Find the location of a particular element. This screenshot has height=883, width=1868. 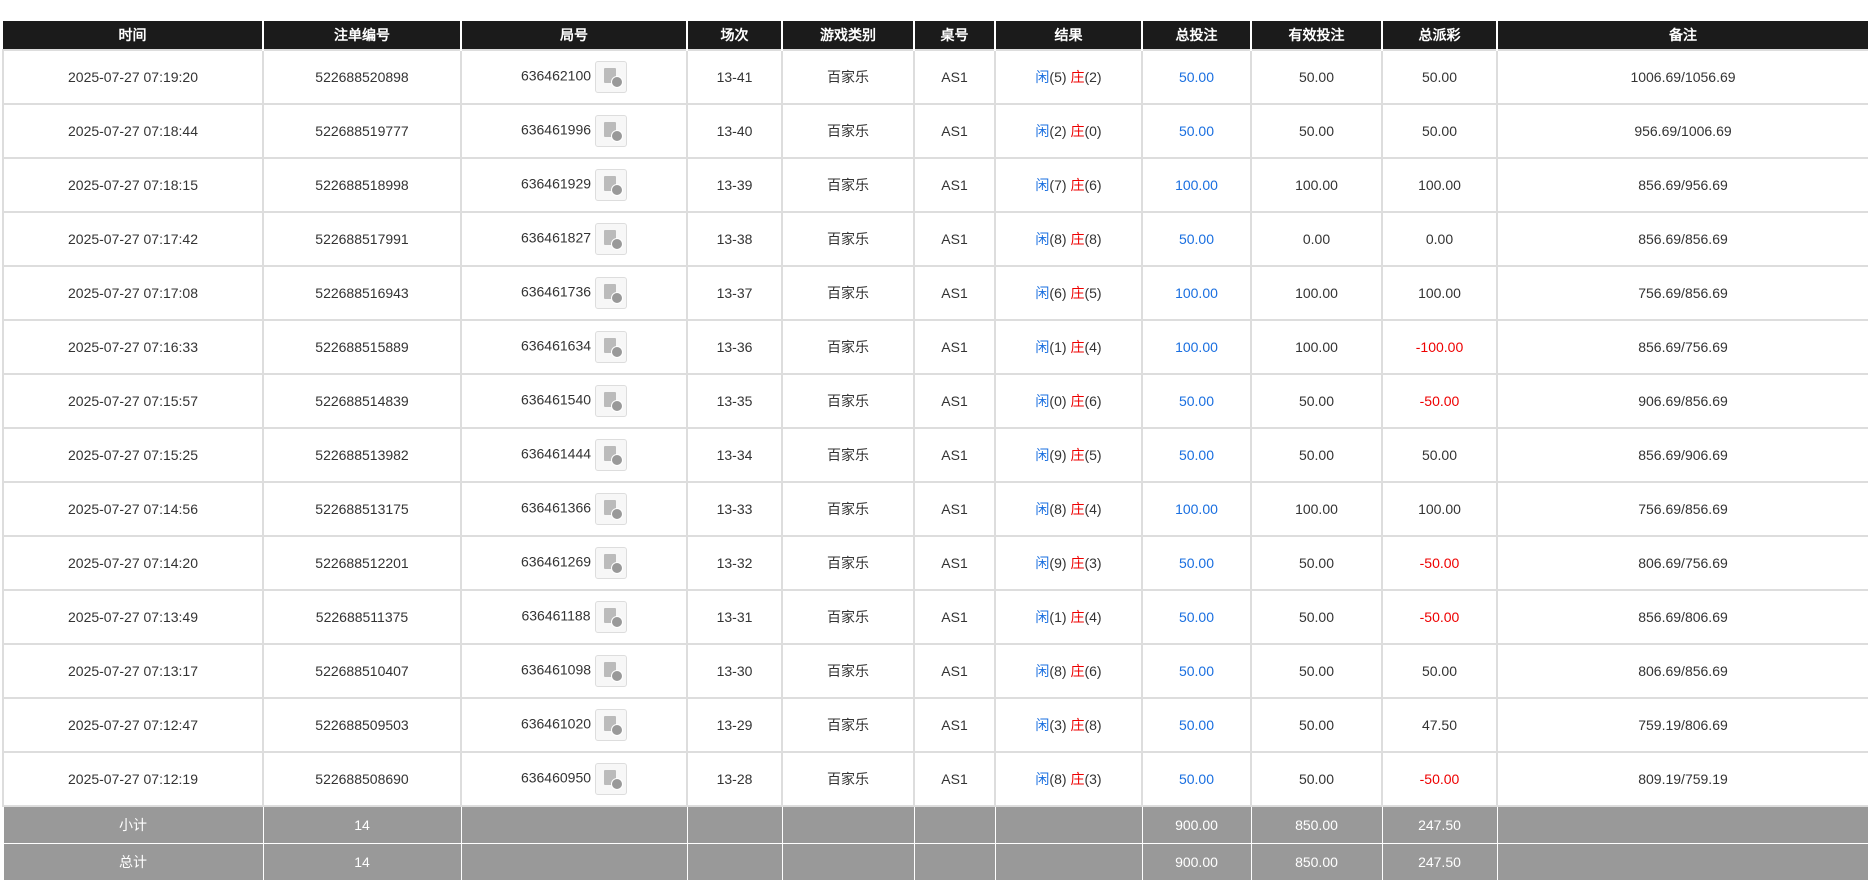

valid-bet: 100.00 is located at coordinates (1316, 293).